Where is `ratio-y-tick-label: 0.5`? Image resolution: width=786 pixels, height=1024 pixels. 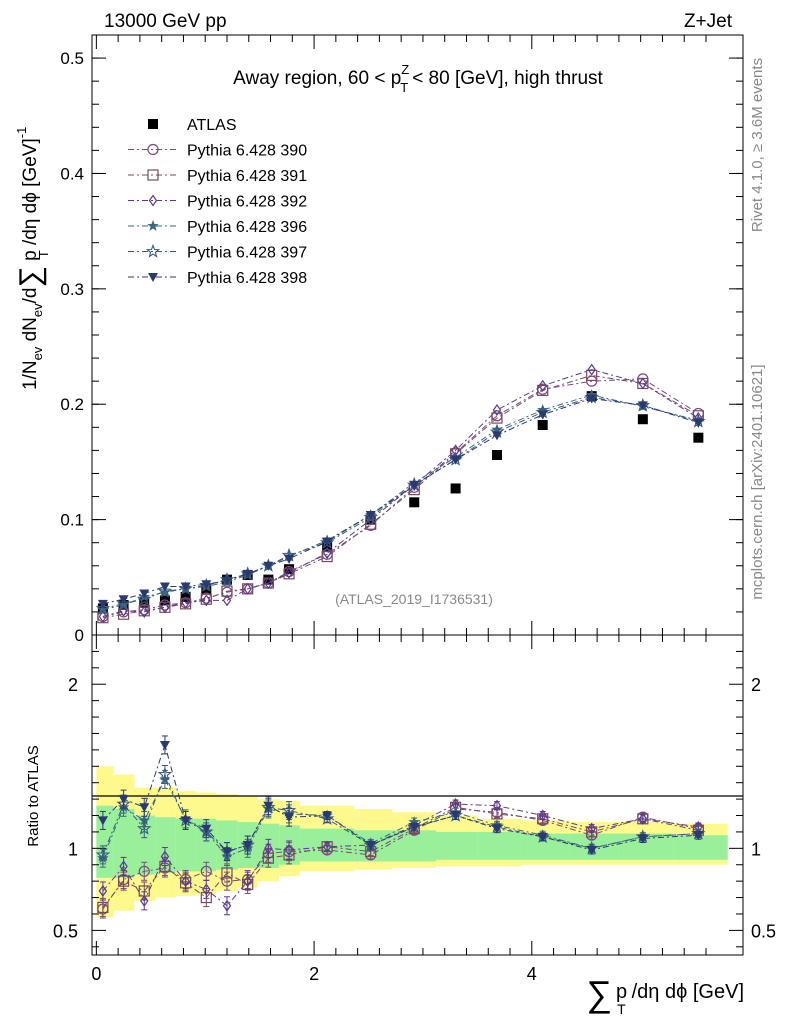
ratio-y-tick-label: 0.5 is located at coordinates (65, 931).